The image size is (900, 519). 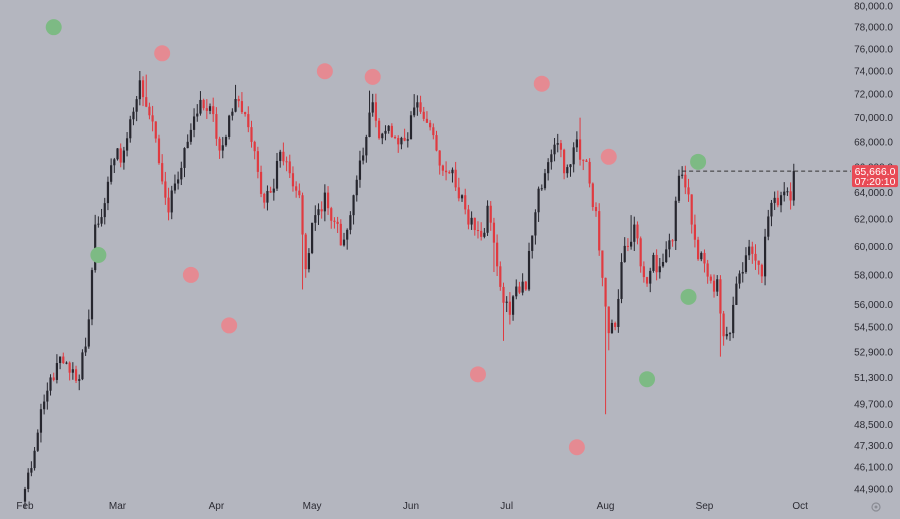 I want to click on chart-settings-gear-icon, so click(x=876, y=507).